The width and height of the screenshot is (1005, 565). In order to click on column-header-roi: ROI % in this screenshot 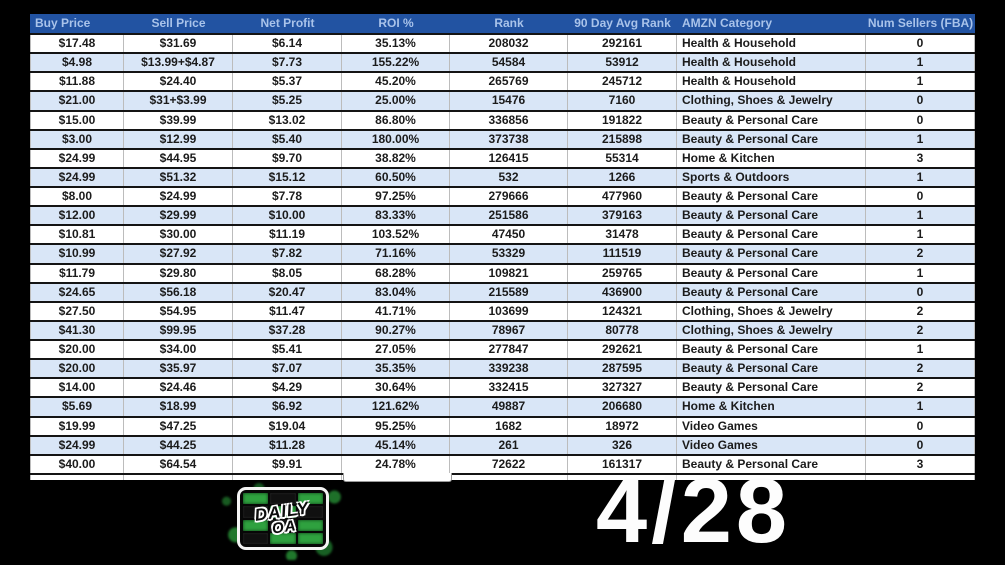, I will do `click(396, 23)`.